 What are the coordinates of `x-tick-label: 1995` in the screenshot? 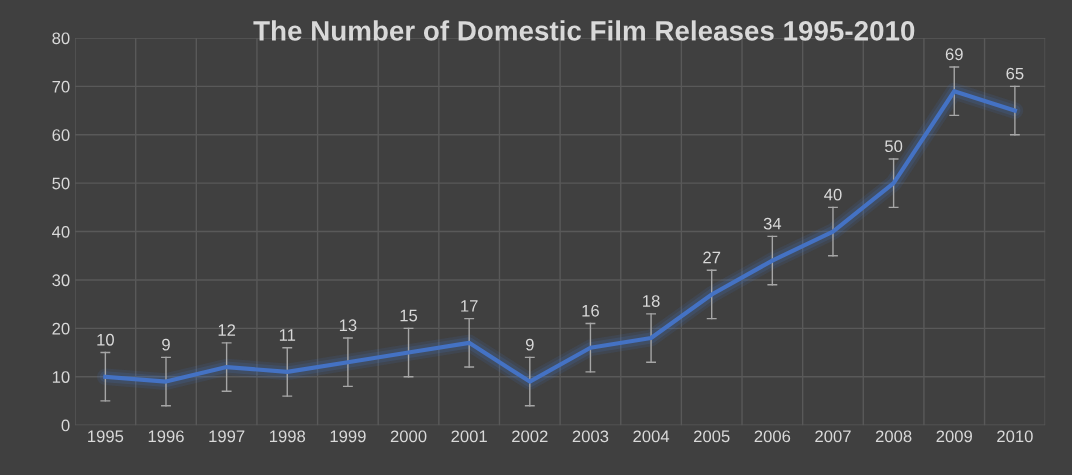 It's located at (106, 436).